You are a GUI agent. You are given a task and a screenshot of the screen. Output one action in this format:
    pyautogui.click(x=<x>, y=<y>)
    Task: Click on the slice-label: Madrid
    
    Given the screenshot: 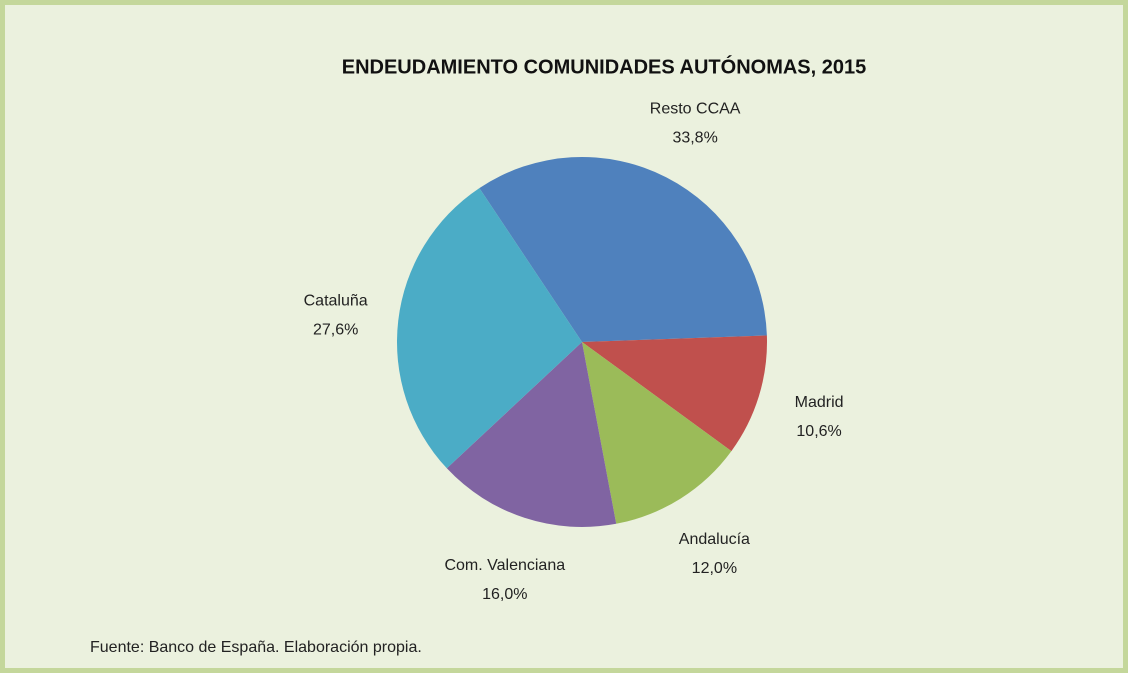 What is the action you would take?
    pyautogui.click(x=819, y=402)
    